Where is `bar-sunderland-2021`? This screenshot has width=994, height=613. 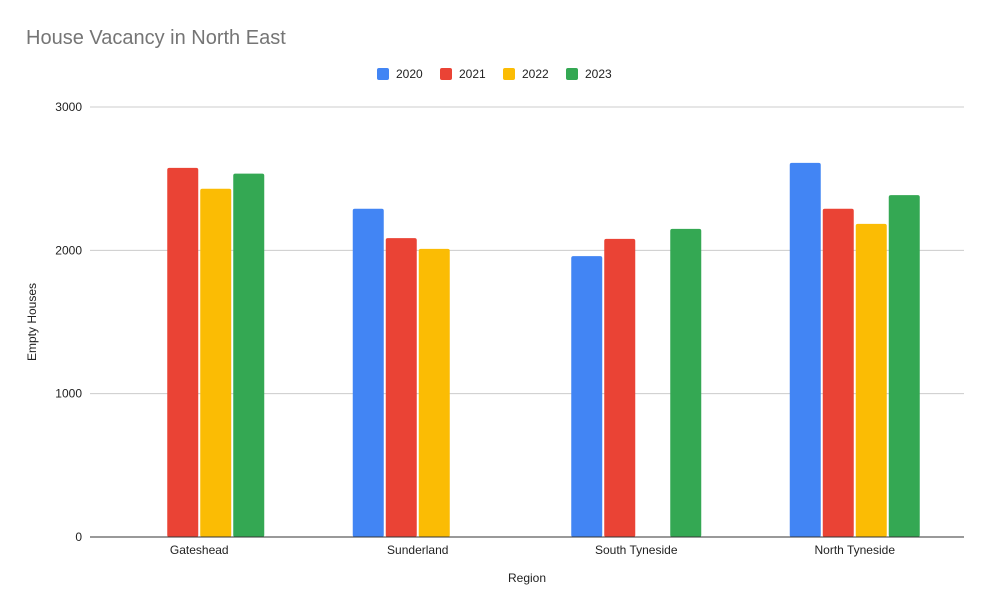 bar-sunderland-2021 is located at coordinates (401, 387).